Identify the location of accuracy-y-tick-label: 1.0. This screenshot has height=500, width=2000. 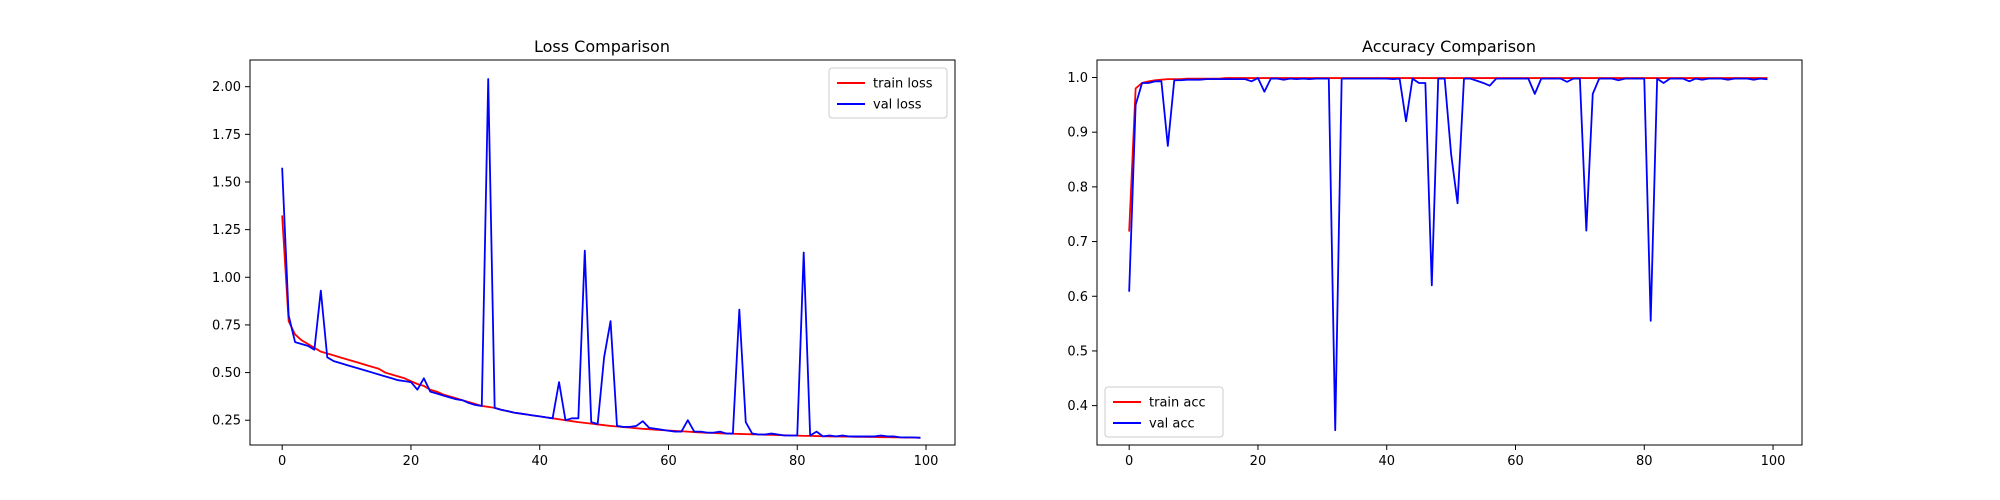
(1077, 78).